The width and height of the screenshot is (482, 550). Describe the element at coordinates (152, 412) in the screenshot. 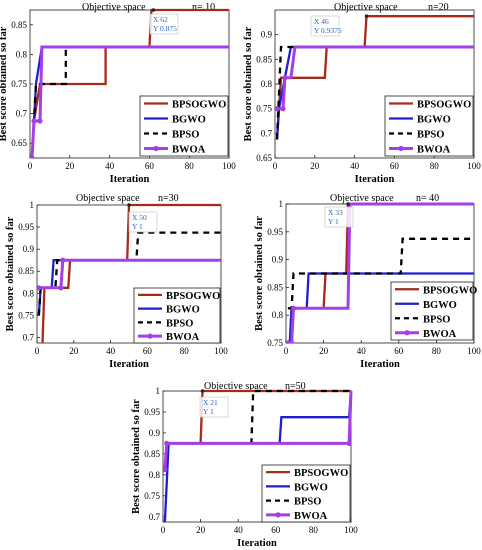

I see `y-tick-label: 0.95` at that location.